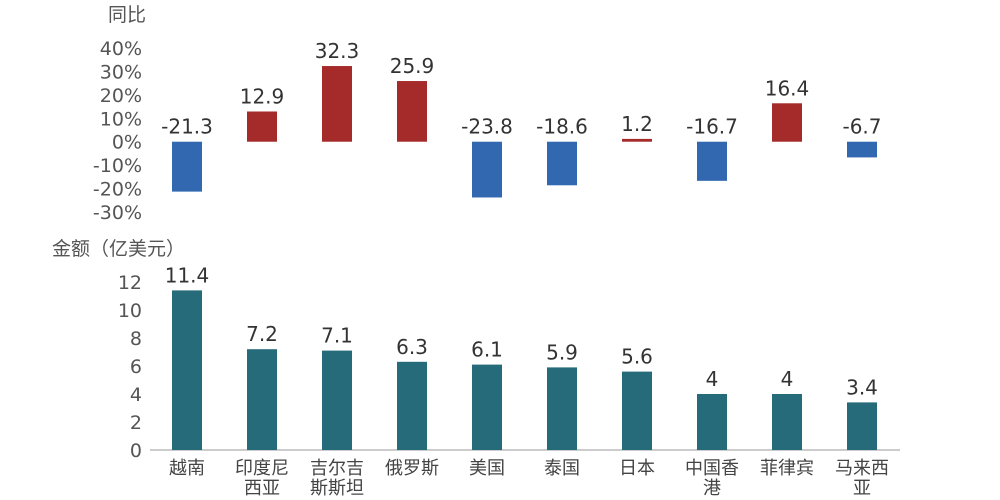  Describe the element at coordinates (562, 468) in the screenshot. I see `category-label: 泰国` at that location.